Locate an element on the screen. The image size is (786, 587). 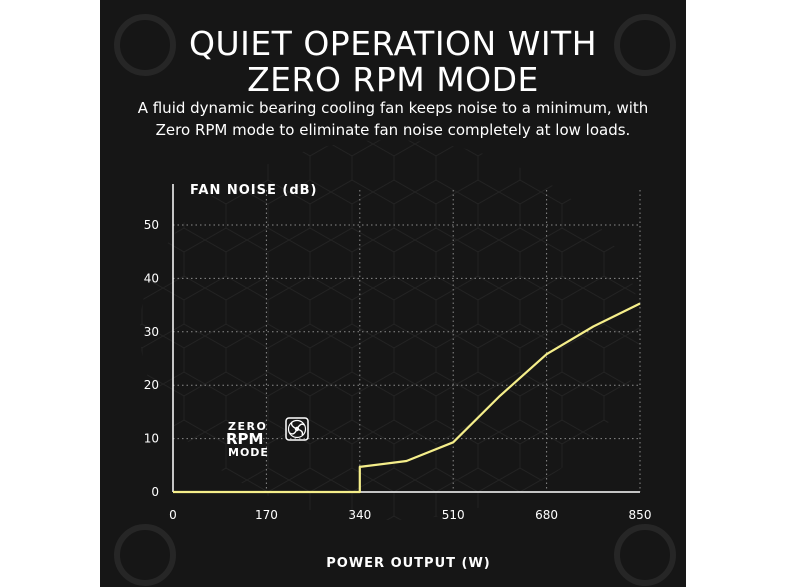
x-tick-label: 680 is located at coordinates (546, 515).